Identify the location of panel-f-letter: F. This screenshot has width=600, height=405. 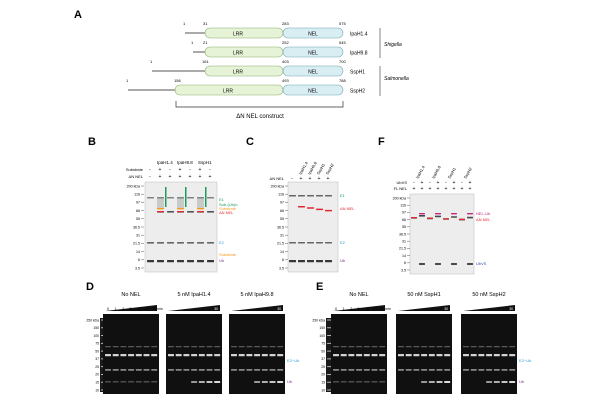
(381, 142).